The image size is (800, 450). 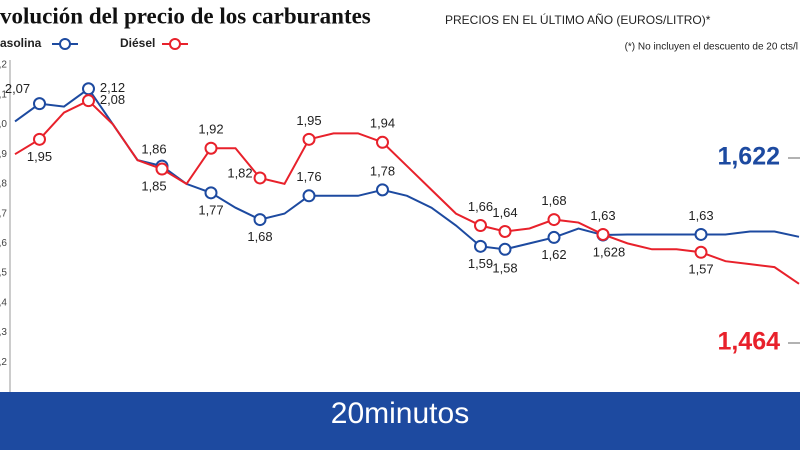 I want to click on data-label: 1,76, so click(x=308, y=176).